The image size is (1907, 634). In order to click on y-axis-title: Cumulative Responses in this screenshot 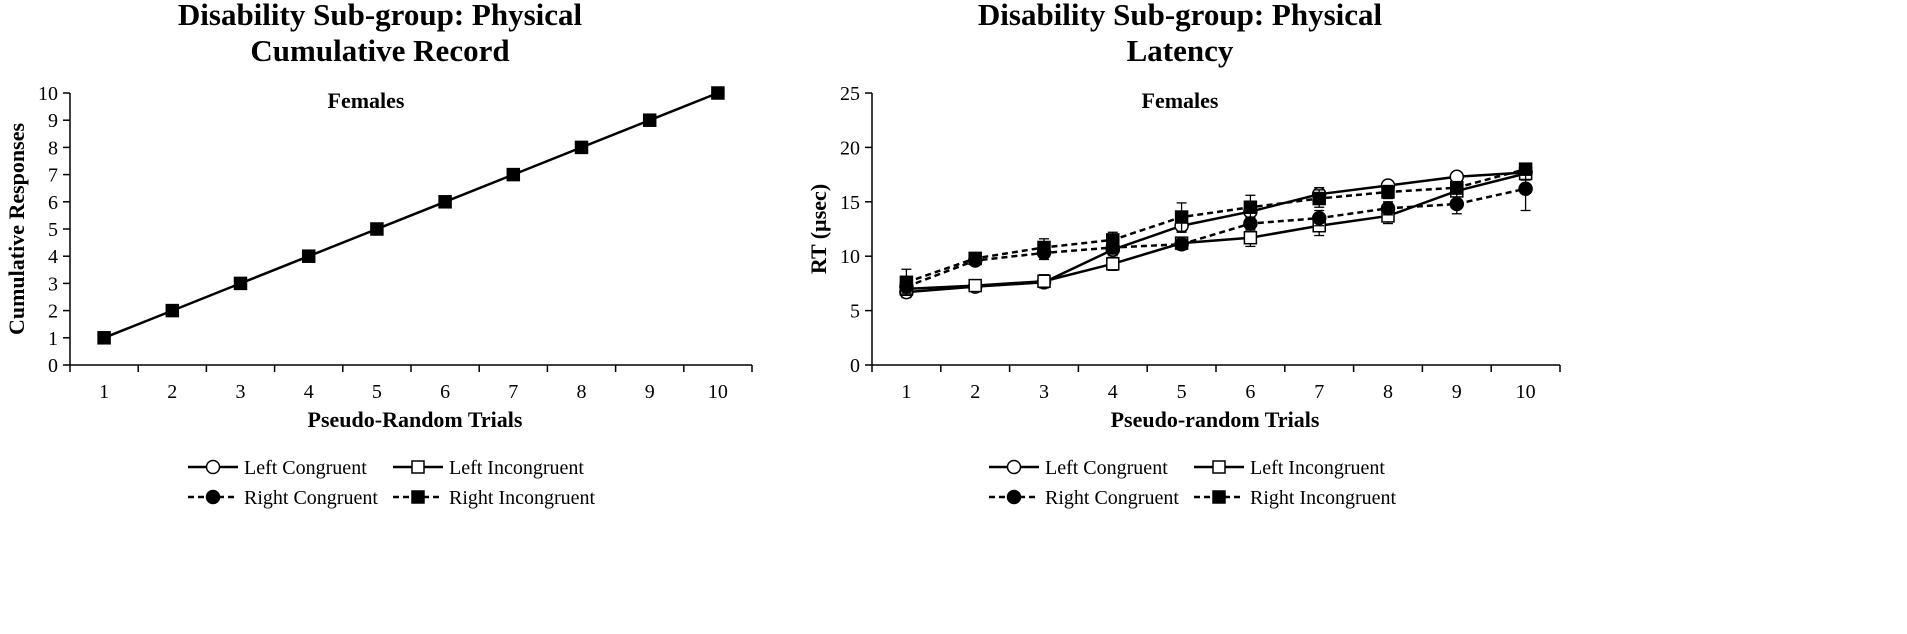, I will do `click(16, 229)`.